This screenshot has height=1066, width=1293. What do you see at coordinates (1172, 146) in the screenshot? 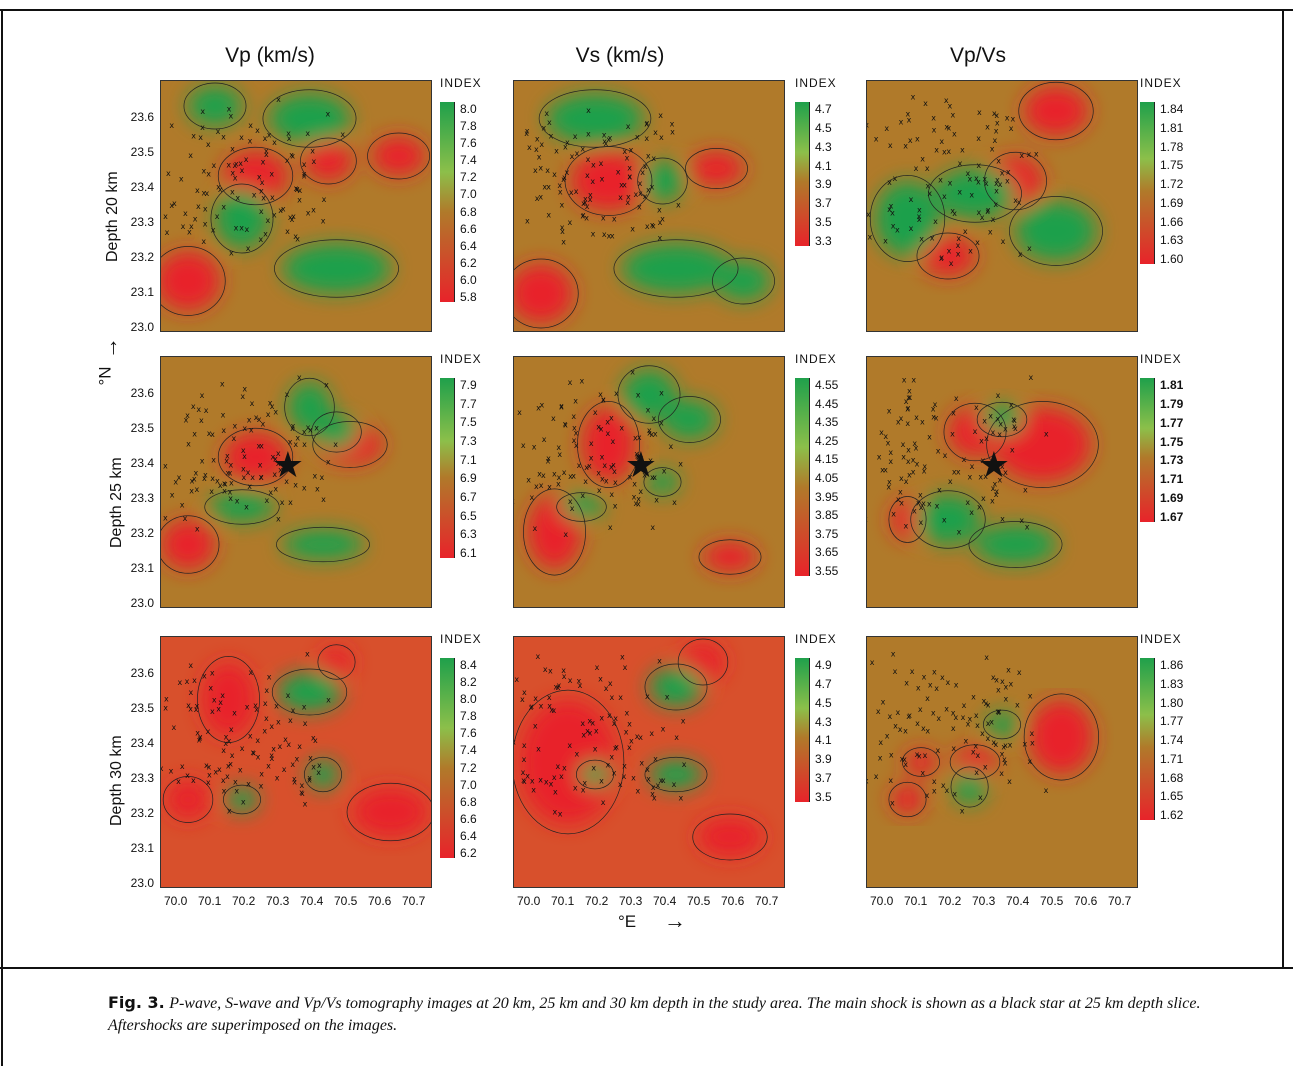
I see `colorbar-tick-label: 1.78` at bounding box center [1172, 146].